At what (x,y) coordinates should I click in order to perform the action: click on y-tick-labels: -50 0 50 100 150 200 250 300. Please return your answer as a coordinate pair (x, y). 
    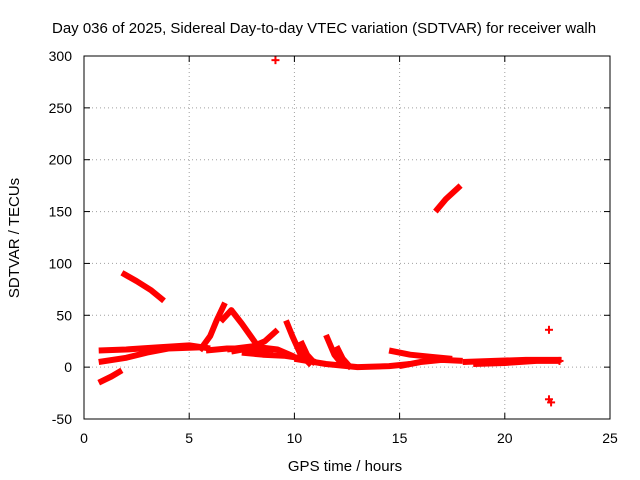
    Looking at the image, I should click on (61, 237).